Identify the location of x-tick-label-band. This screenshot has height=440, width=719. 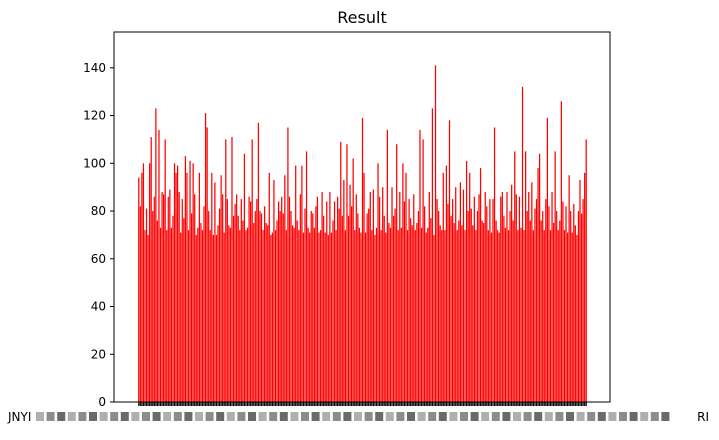
(353, 416).